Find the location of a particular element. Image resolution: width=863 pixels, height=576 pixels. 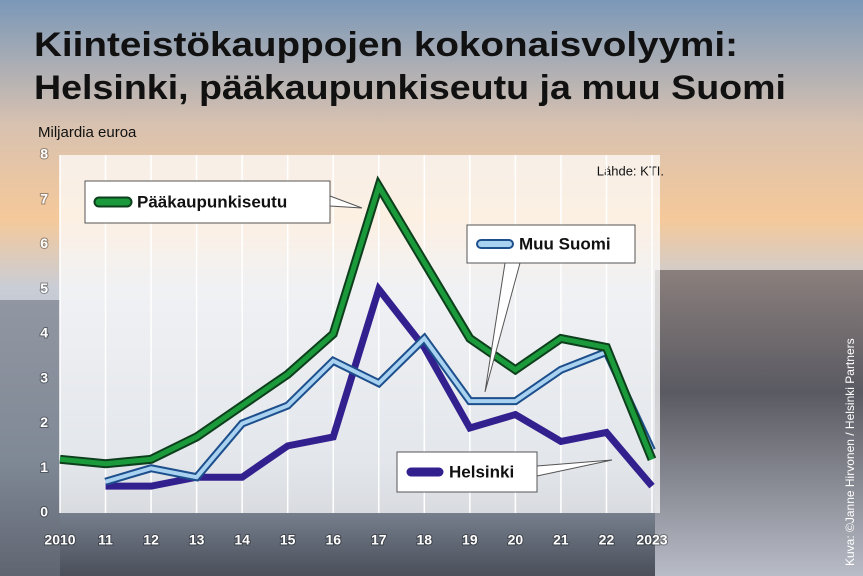

x-tick-label: 18 is located at coordinates (425, 540).